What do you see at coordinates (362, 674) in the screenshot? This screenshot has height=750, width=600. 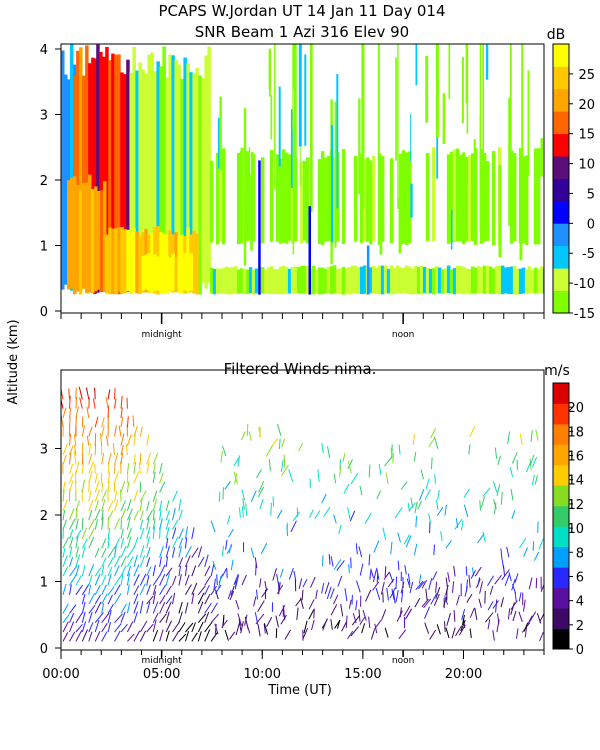 I see `winds-x-tick-label: 15:00` at bounding box center [362, 674].